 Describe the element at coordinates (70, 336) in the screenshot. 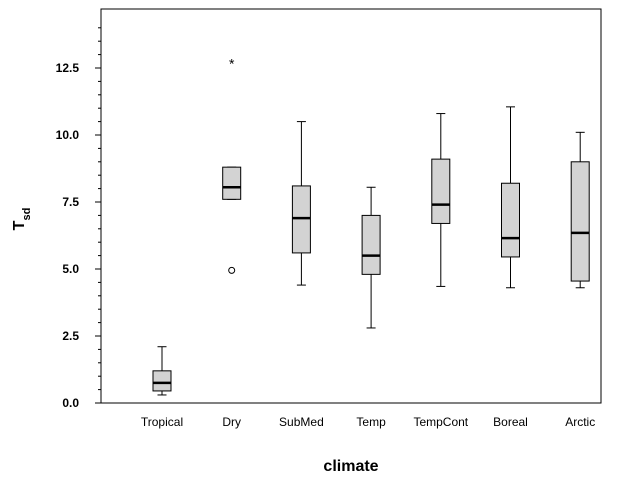

I see `y-tick-label: 2.5` at that location.